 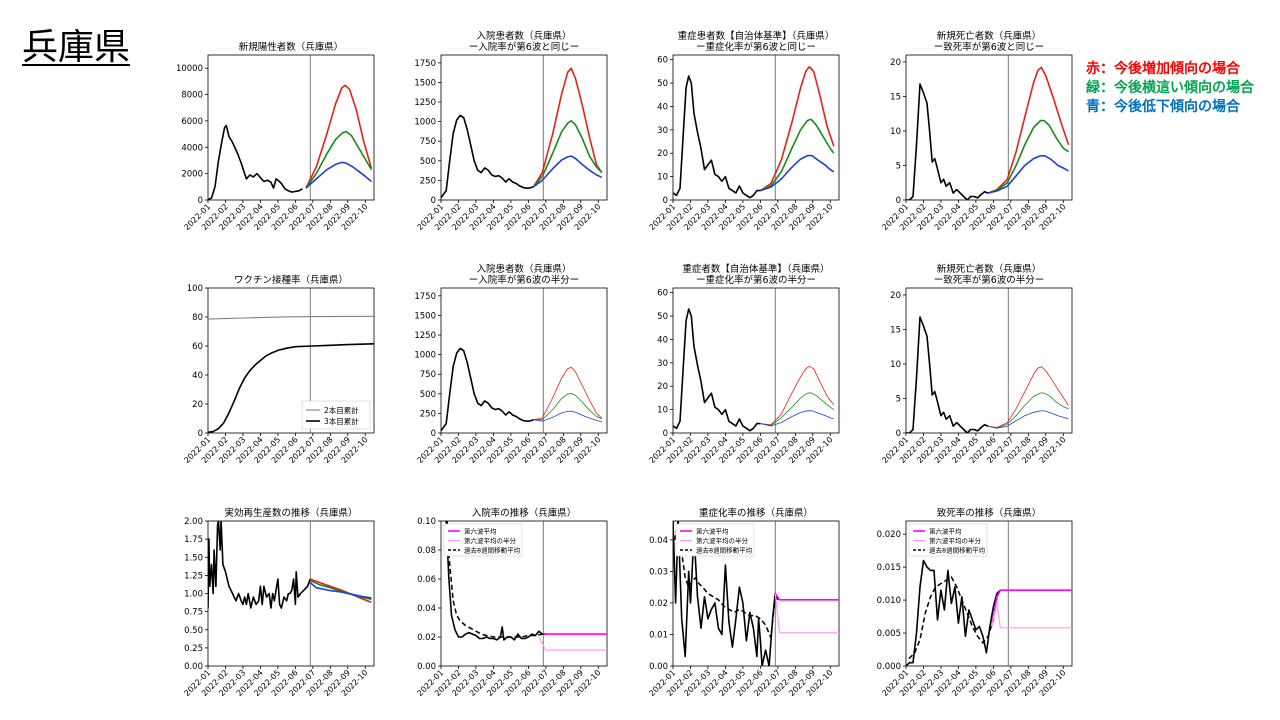 What do you see at coordinates (193, 595) in the screenshot?
I see `y-tick-label: 1.00` at bounding box center [193, 595].